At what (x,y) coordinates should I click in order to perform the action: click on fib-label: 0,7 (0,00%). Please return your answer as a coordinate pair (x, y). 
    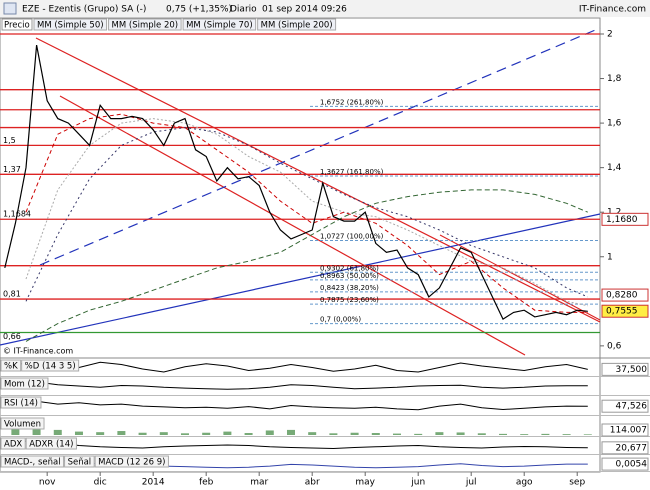
    Looking at the image, I should click on (340, 320).